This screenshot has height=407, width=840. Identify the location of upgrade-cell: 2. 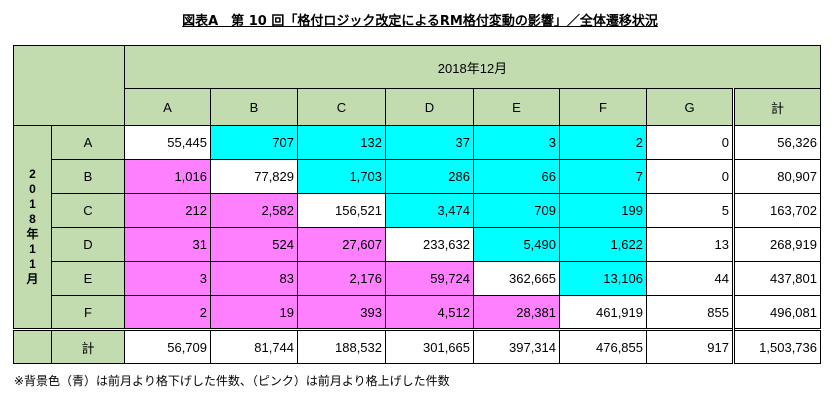
(167, 312).